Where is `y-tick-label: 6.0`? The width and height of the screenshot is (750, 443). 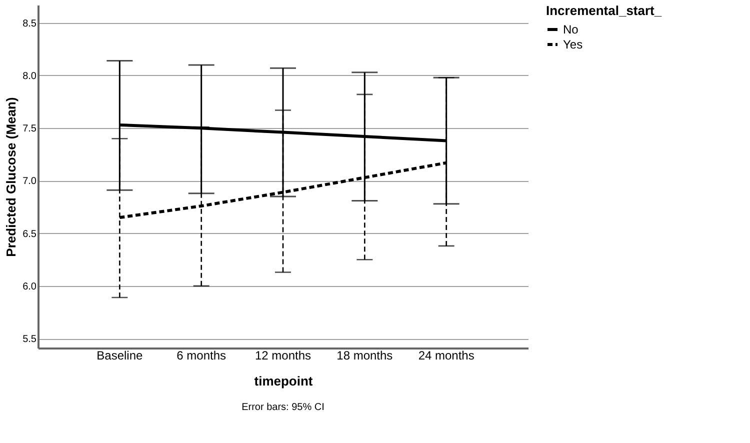 y-tick-label: 6.0 is located at coordinates (29, 286).